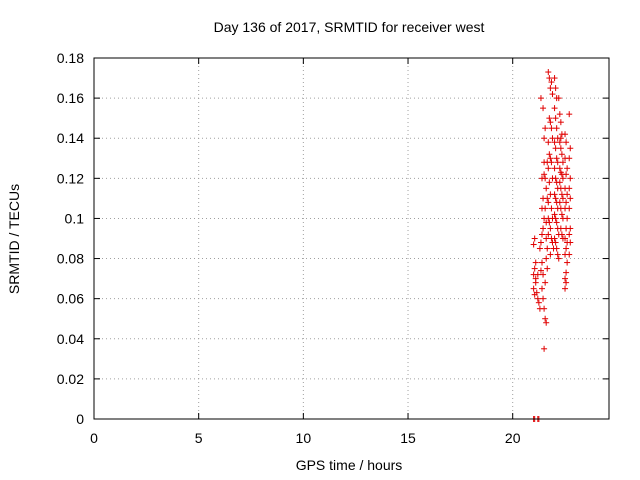 The height and width of the screenshot is (480, 640). Describe the element at coordinates (408, 438) in the screenshot. I see `x-tick-label: 15` at that location.